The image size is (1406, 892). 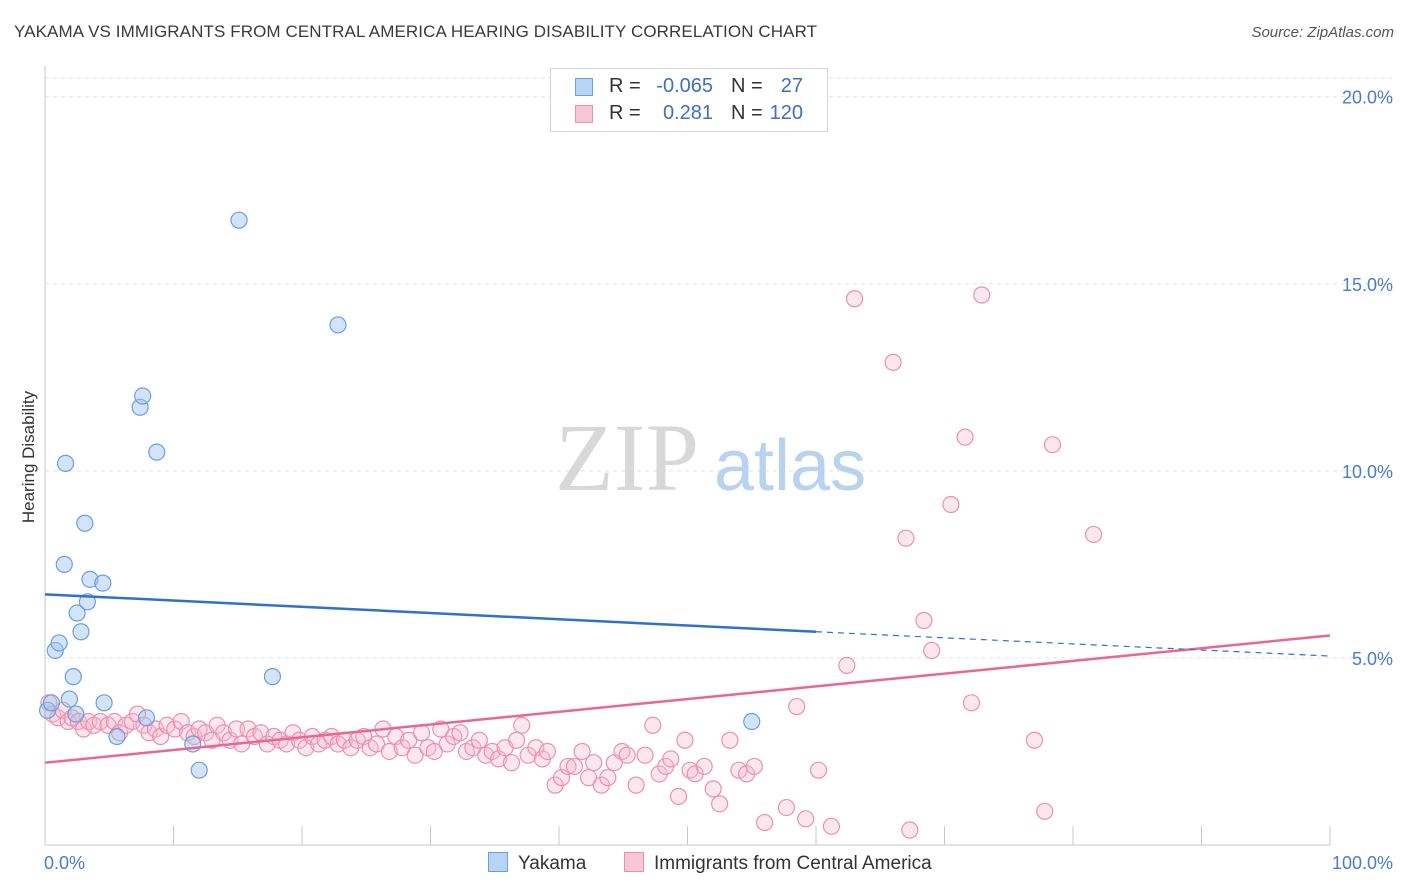 What do you see at coordinates (791, 86) in the screenshot?
I see `legend-n-value: 27` at bounding box center [791, 86].